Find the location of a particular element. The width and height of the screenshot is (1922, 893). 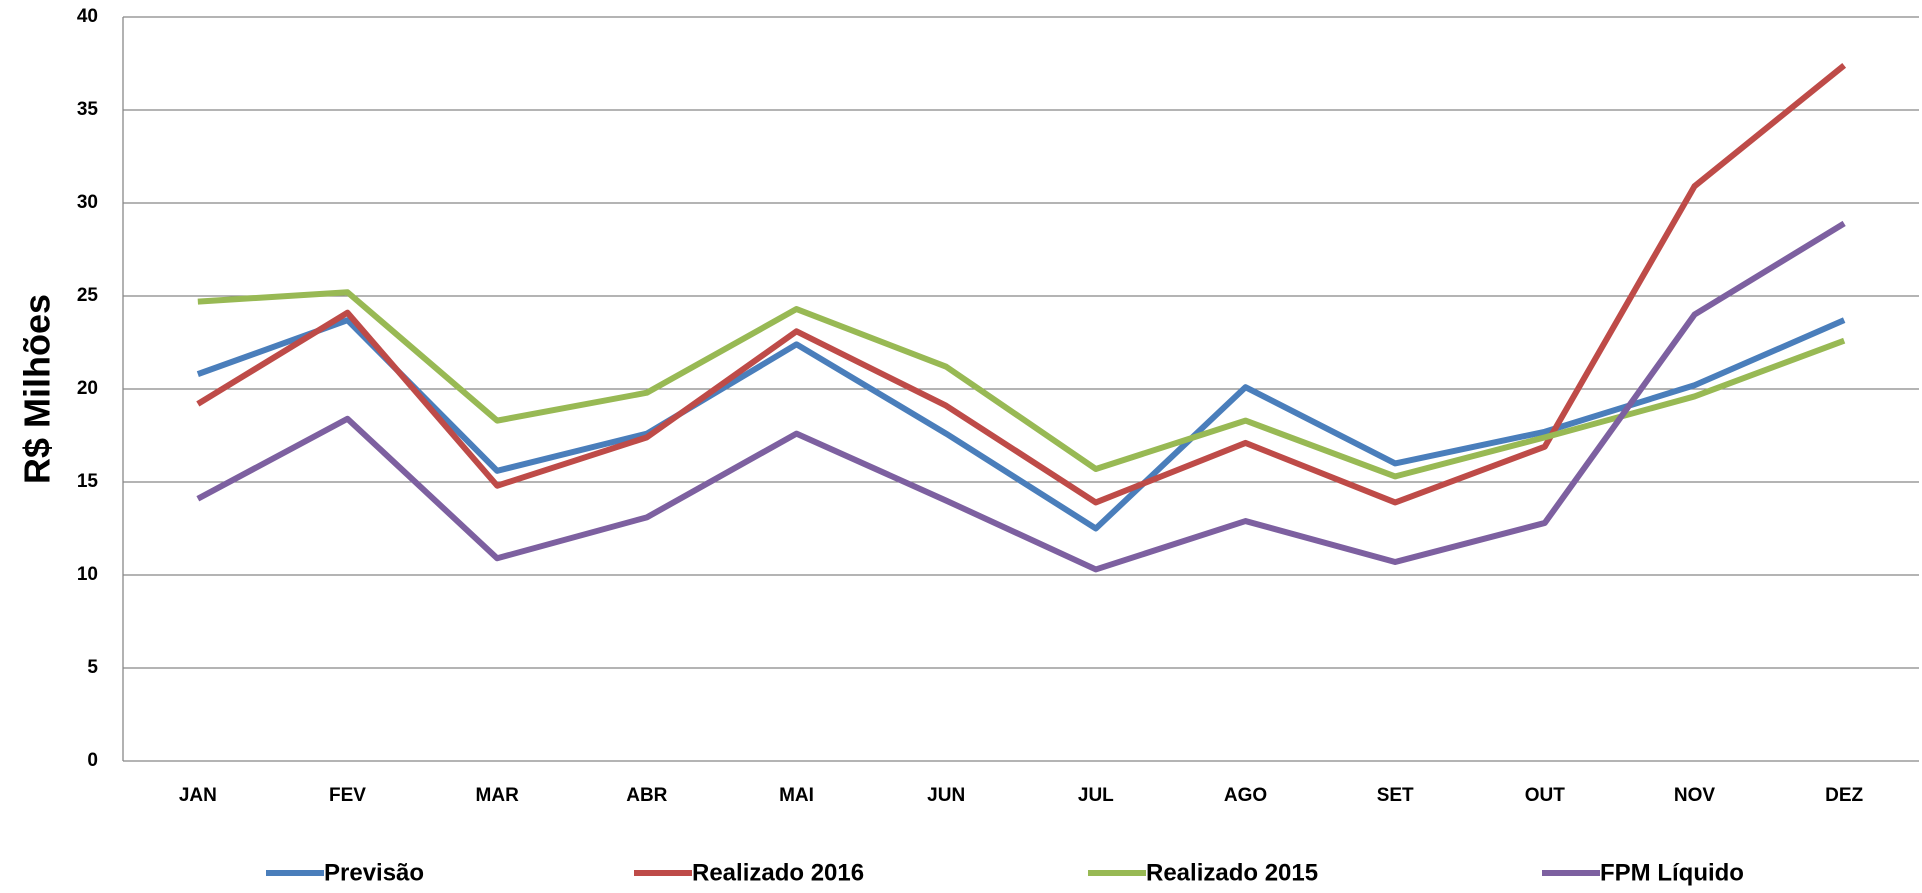

legend-label: Realizado 2016 is located at coordinates (778, 872).